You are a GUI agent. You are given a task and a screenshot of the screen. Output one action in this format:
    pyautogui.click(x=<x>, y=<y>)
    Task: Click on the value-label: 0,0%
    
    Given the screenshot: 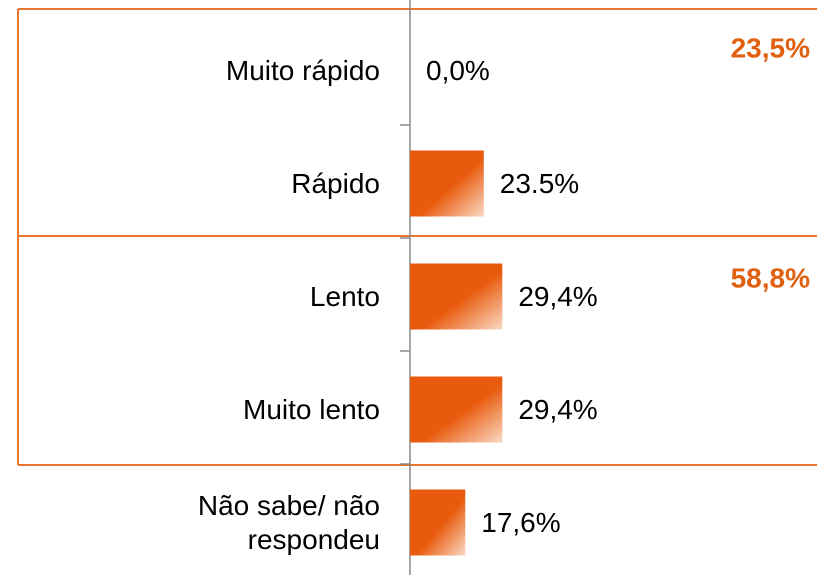 What is the action you would take?
    pyautogui.click(x=458, y=70)
    